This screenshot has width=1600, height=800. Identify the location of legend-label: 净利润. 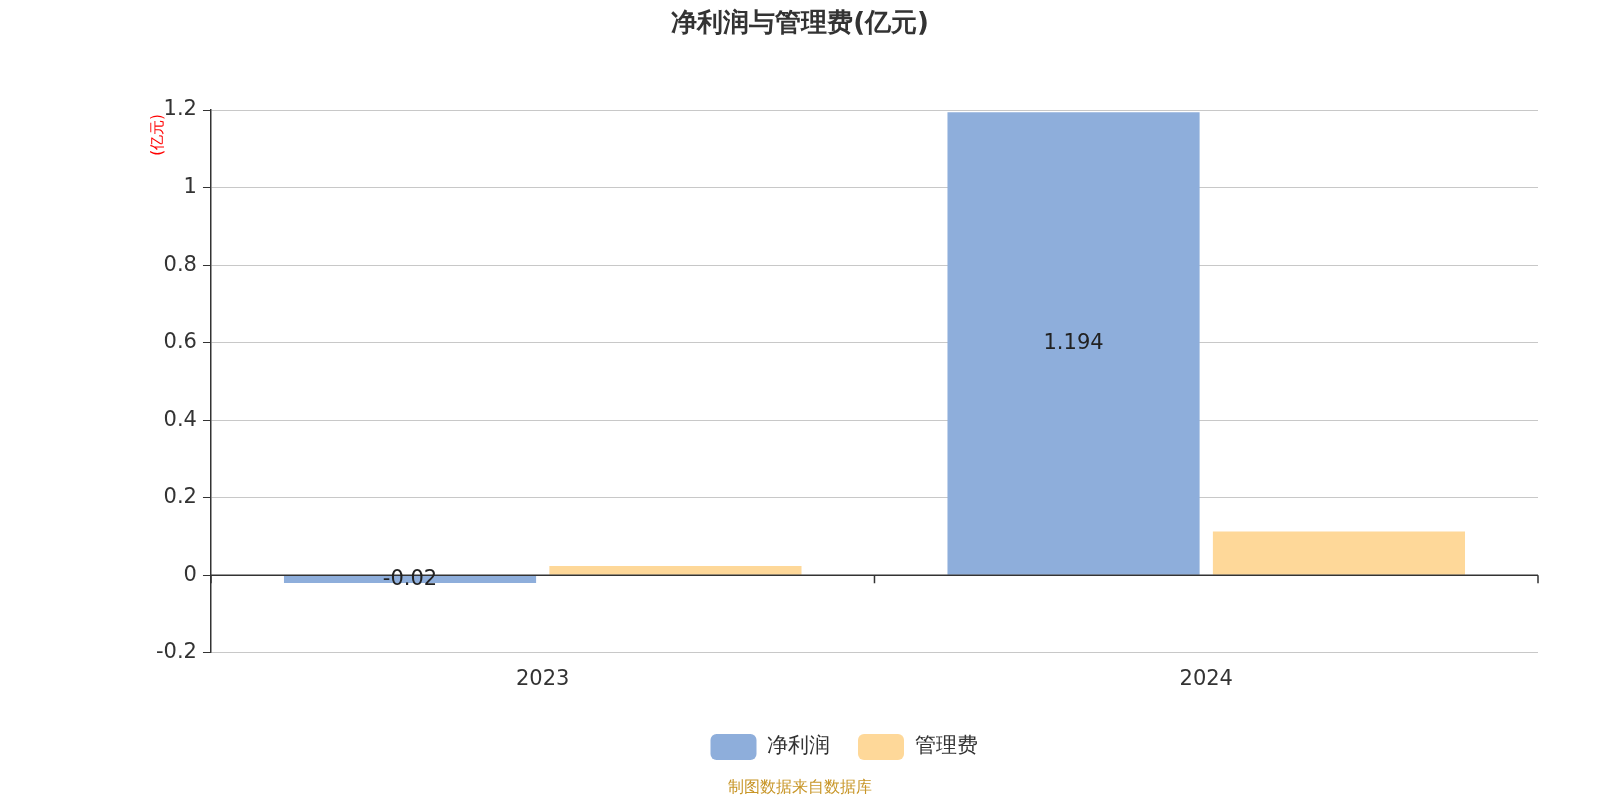
(798, 745).